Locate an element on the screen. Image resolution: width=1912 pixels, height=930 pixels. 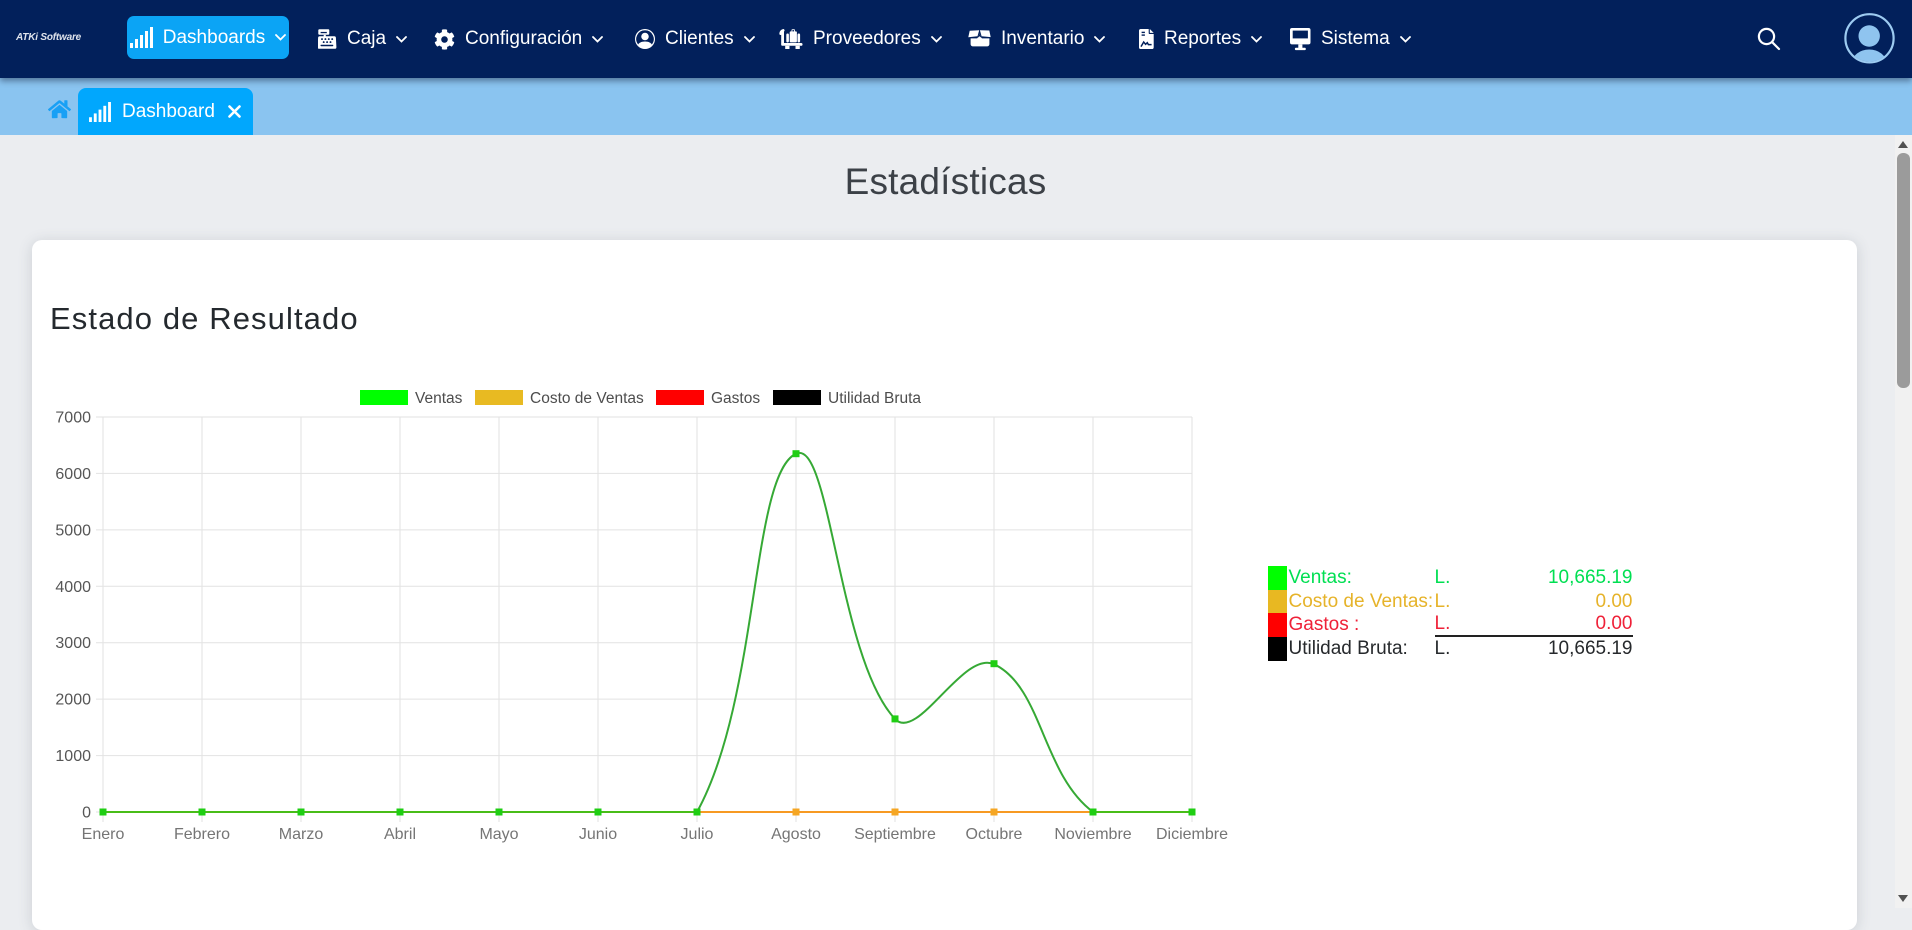
svg-text: Costo de Ventas is located at coordinates (587, 398).